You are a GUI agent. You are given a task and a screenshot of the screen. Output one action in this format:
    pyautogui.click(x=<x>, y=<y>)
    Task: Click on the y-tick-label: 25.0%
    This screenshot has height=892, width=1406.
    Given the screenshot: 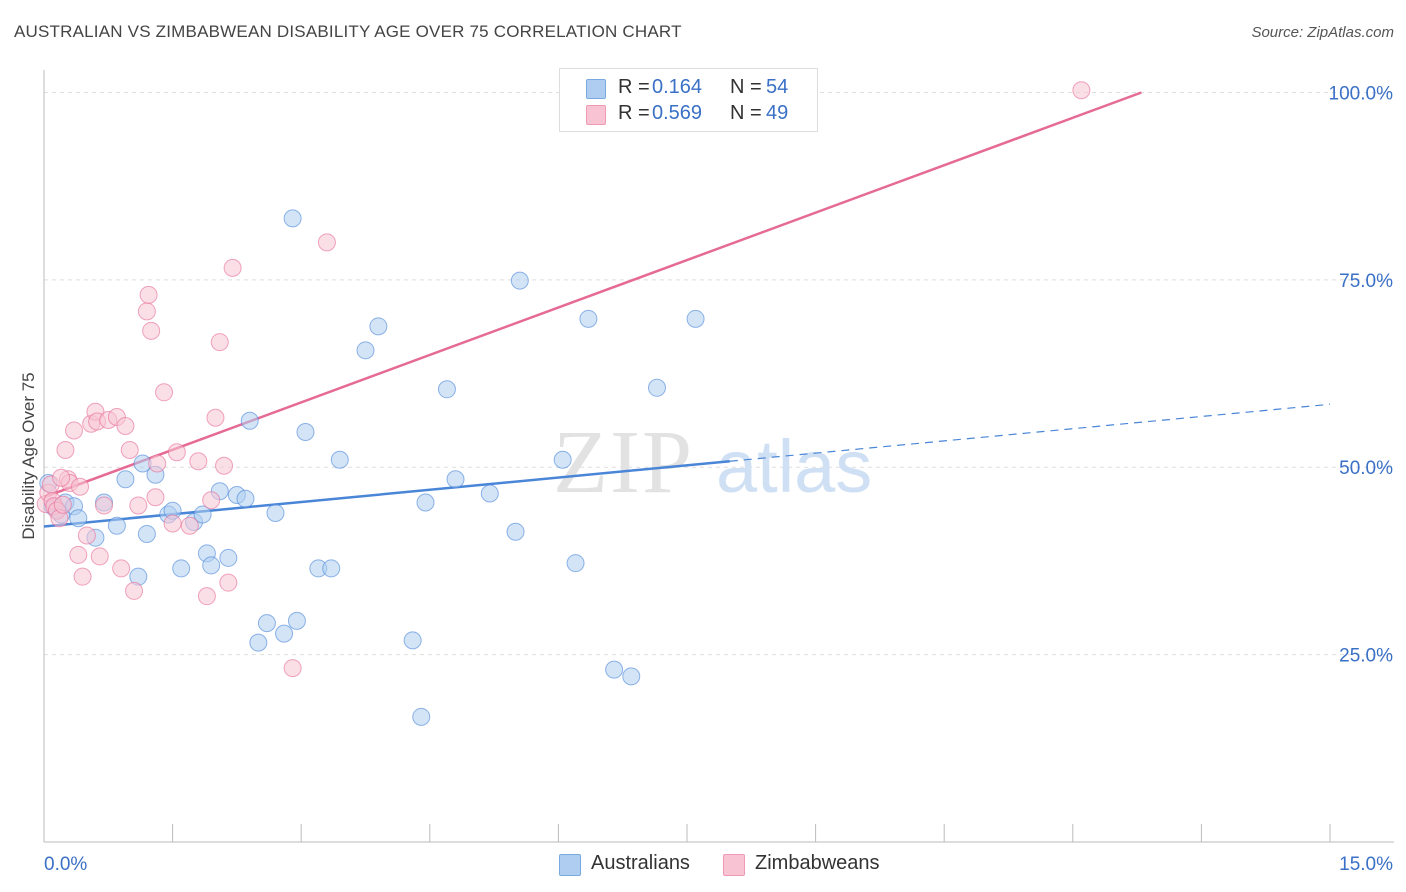 What is the action you would take?
    pyautogui.click(x=1366, y=656)
    